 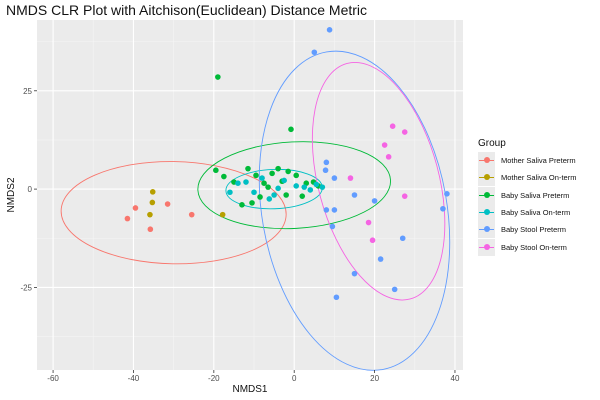 I want to click on x-tick-label: -40, so click(x=134, y=378).